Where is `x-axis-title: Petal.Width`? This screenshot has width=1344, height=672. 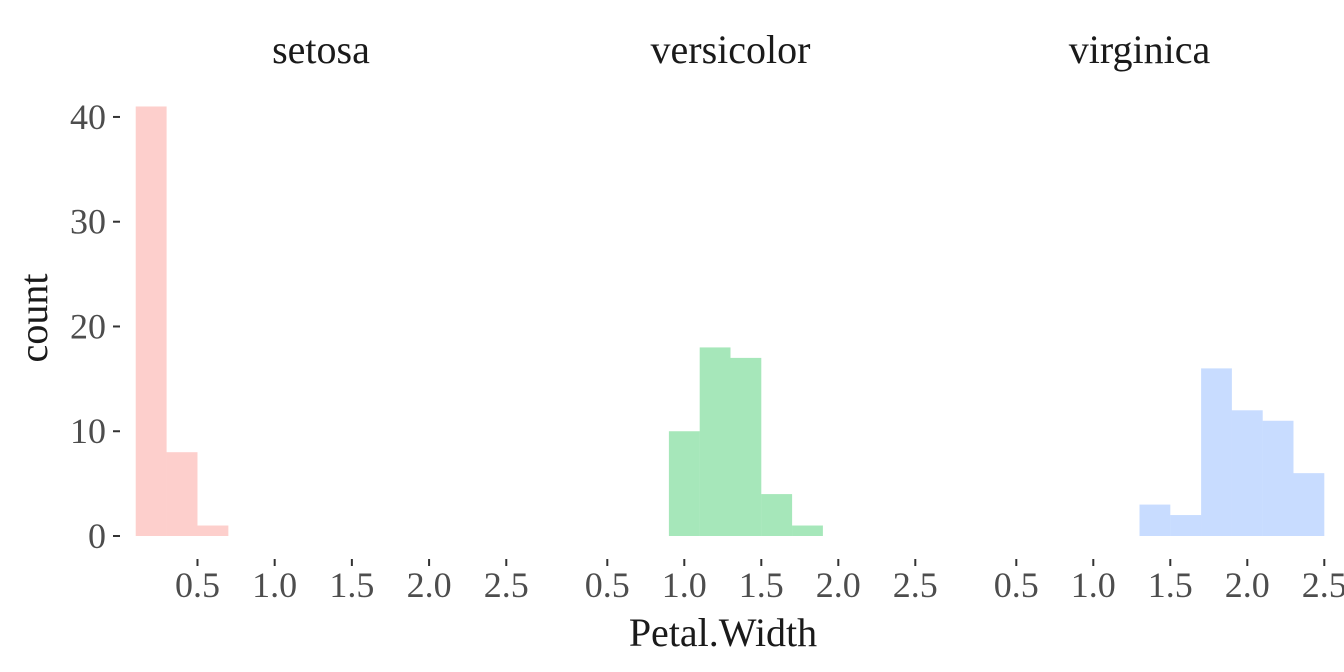 x-axis-title: Petal.Width is located at coordinates (723, 632).